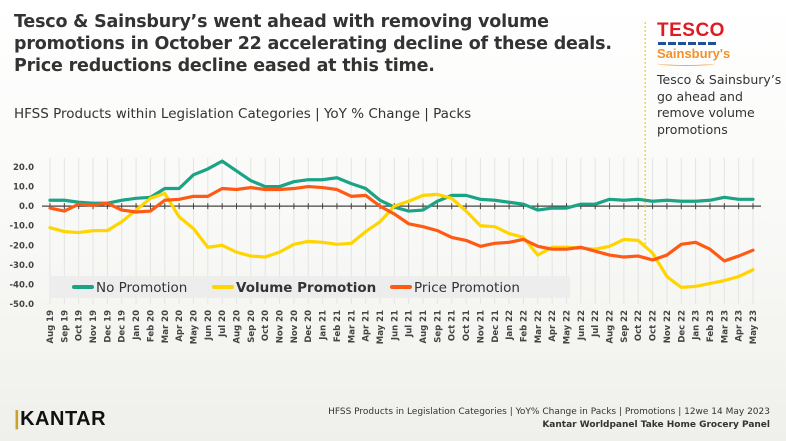 The width and height of the screenshot is (786, 441). What do you see at coordinates (567, 327) in the screenshot?
I see `x-tick-label: May 22` at bounding box center [567, 327].